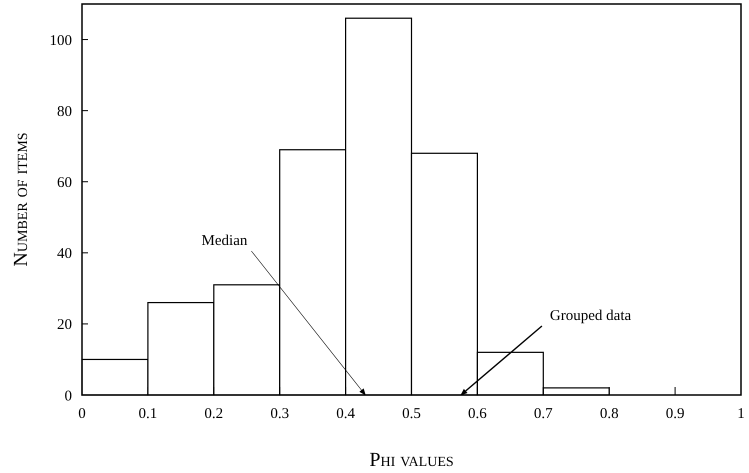 The width and height of the screenshot is (749, 473). I want to click on x-tick-label: 0.1, so click(148, 414).